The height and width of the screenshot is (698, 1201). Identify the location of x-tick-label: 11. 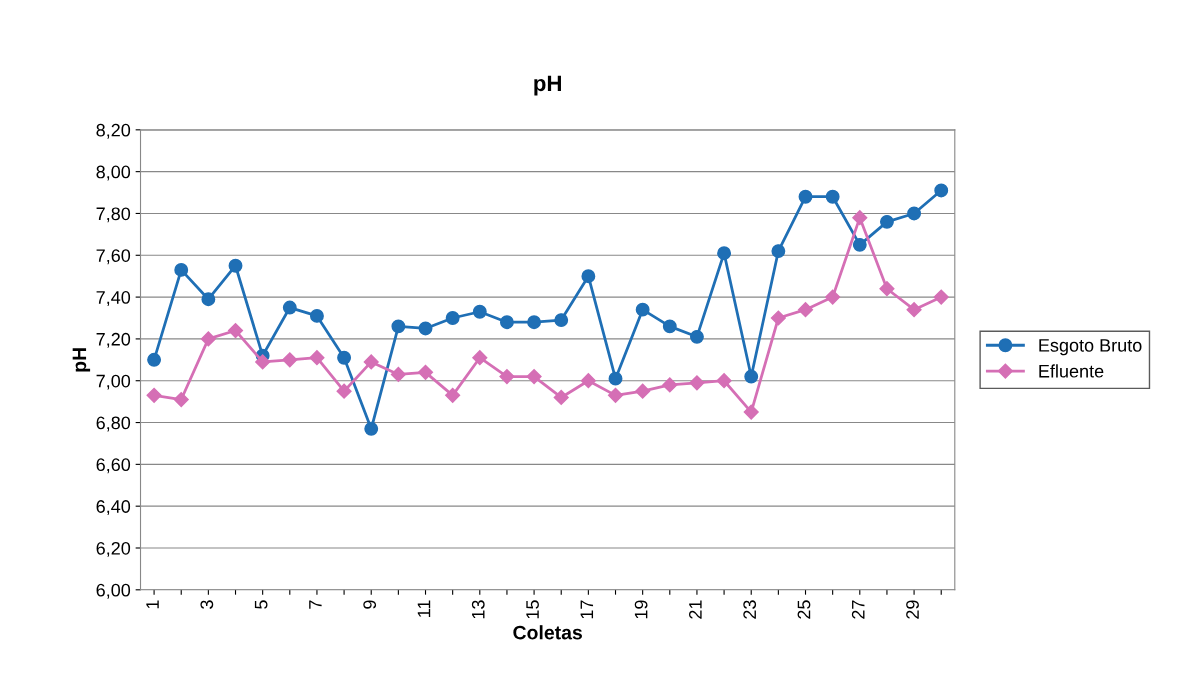
(424, 608).